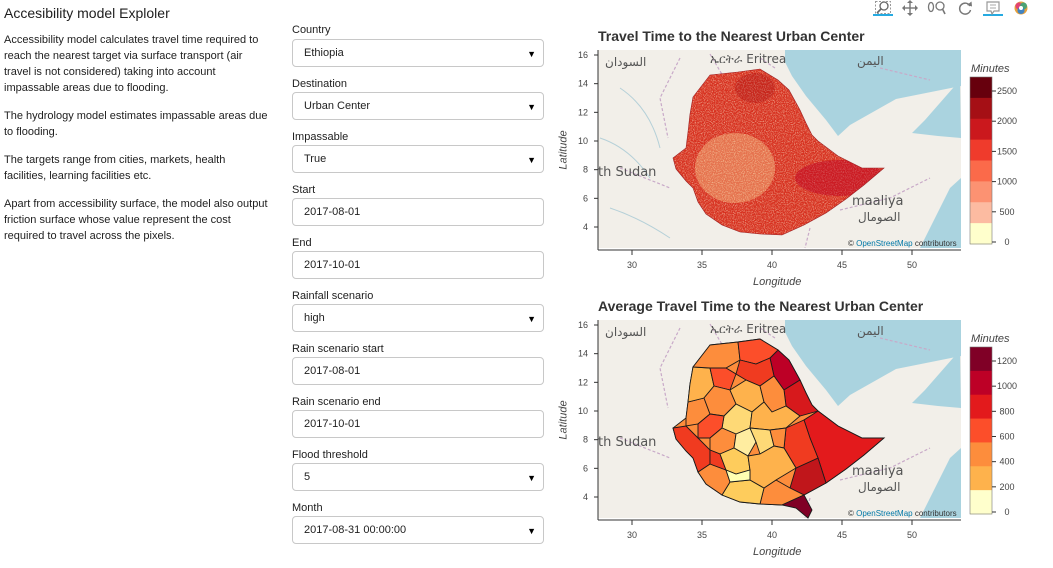 The width and height of the screenshot is (1053, 568). What do you see at coordinates (1007, 361) in the screenshot?
I see `colorbar-tick-label: 1200` at bounding box center [1007, 361].